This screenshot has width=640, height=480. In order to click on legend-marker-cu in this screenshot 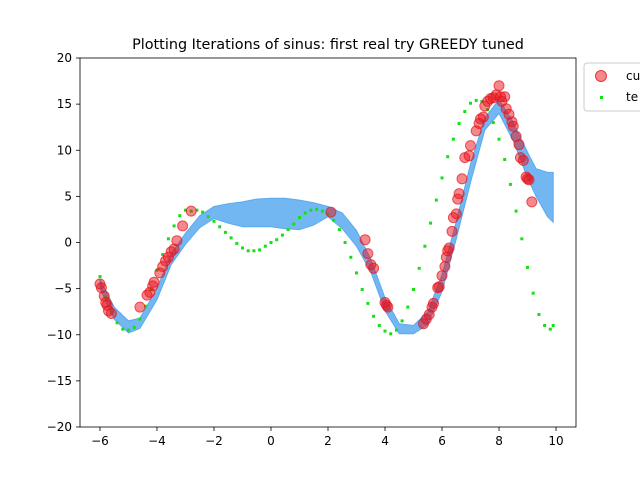, I will do `click(601, 76)`.